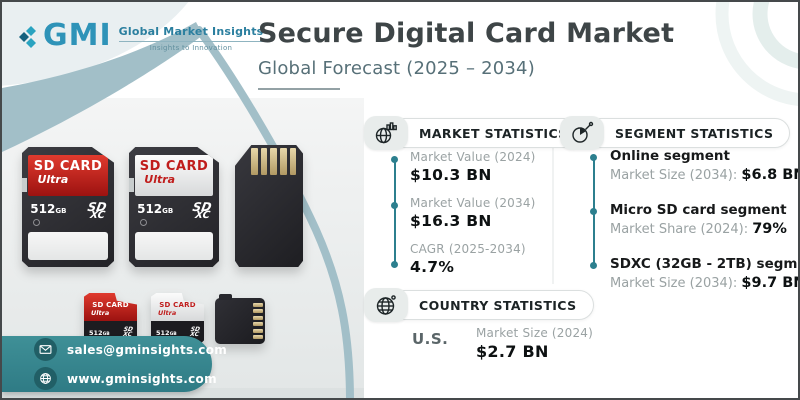 The height and width of the screenshot is (400, 800). I want to click on stat-market-value-2034: Market Value (2034) $16.3 BN, so click(473, 213).